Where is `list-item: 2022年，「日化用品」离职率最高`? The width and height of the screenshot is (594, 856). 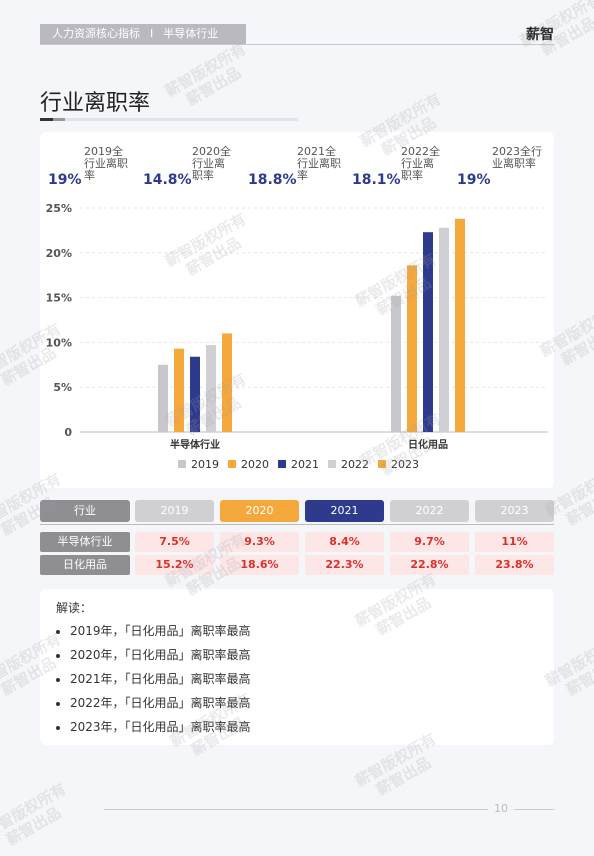
list-item: 2022年，「日化用品」离职率最高 is located at coordinates (153, 703).